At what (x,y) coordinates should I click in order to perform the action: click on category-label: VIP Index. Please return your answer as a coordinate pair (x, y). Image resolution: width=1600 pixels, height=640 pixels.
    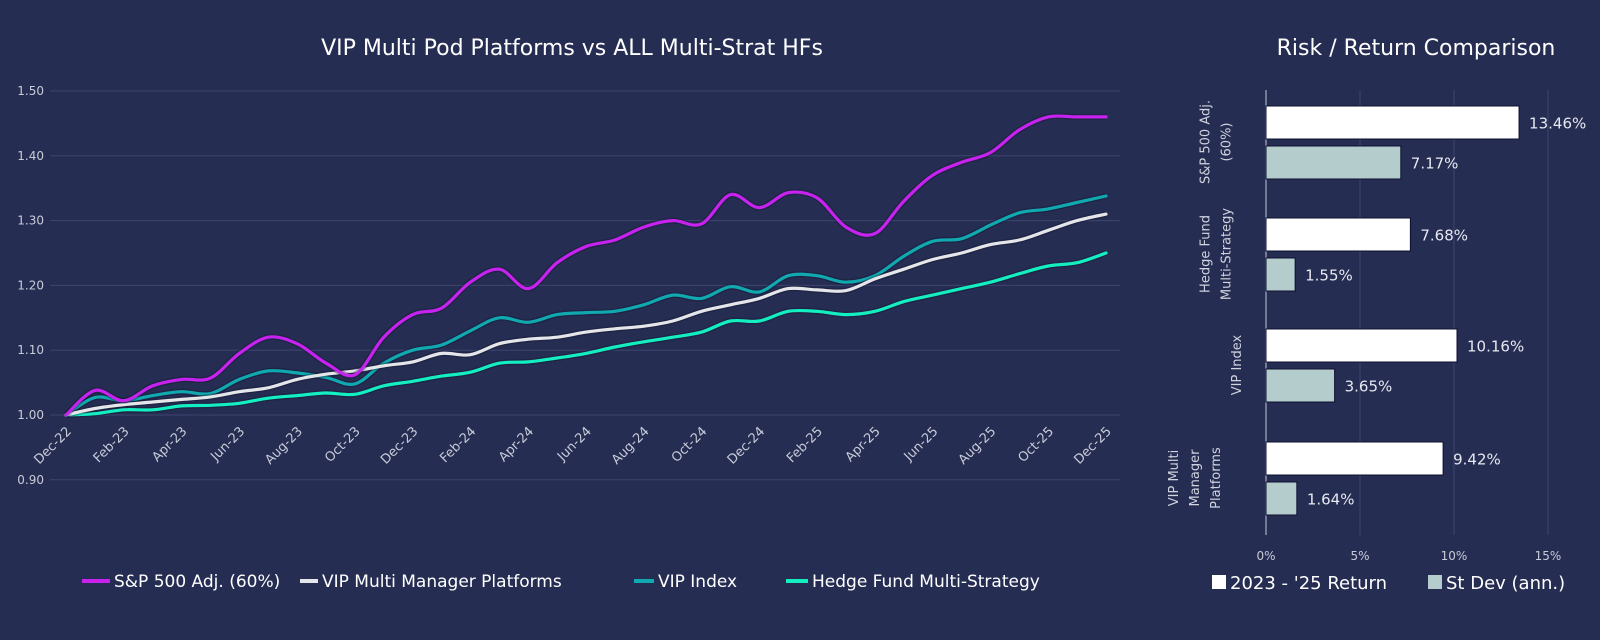
    Looking at the image, I should click on (1237, 364).